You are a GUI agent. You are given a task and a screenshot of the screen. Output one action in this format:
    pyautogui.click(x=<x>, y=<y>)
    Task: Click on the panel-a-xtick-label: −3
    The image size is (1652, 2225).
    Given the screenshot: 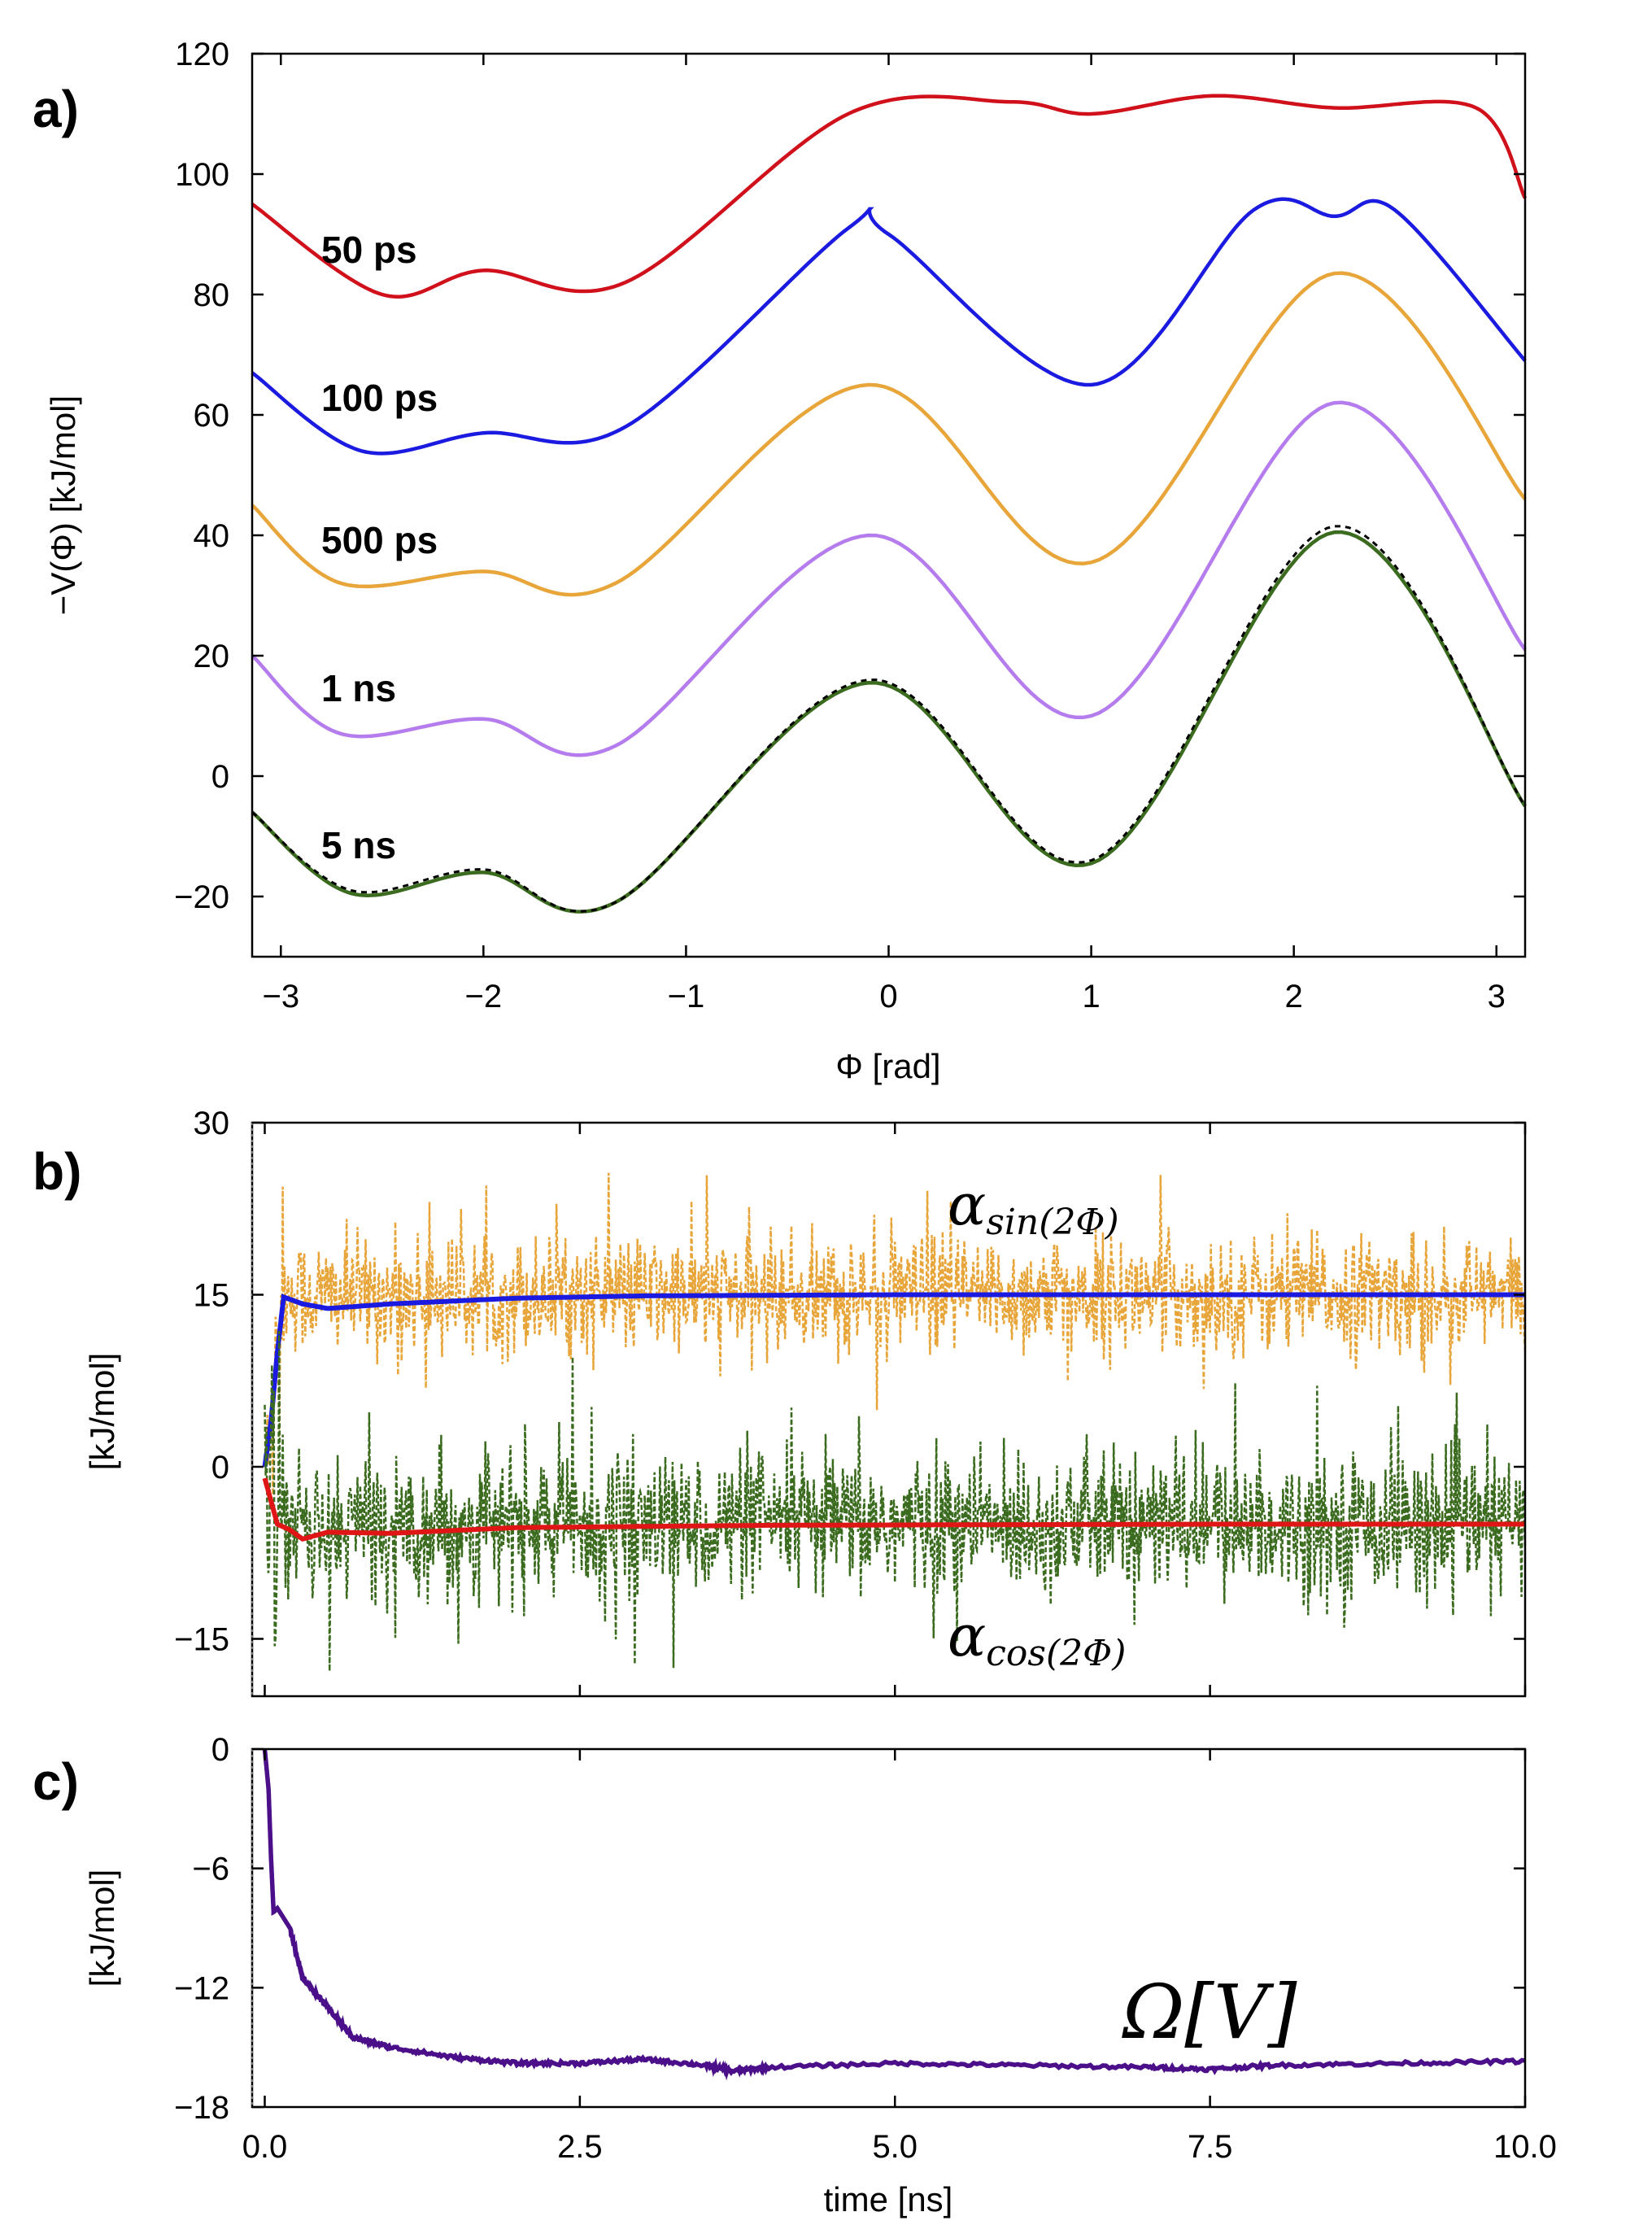 What is the action you would take?
    pyautogui.click(x=280, y=997)
    